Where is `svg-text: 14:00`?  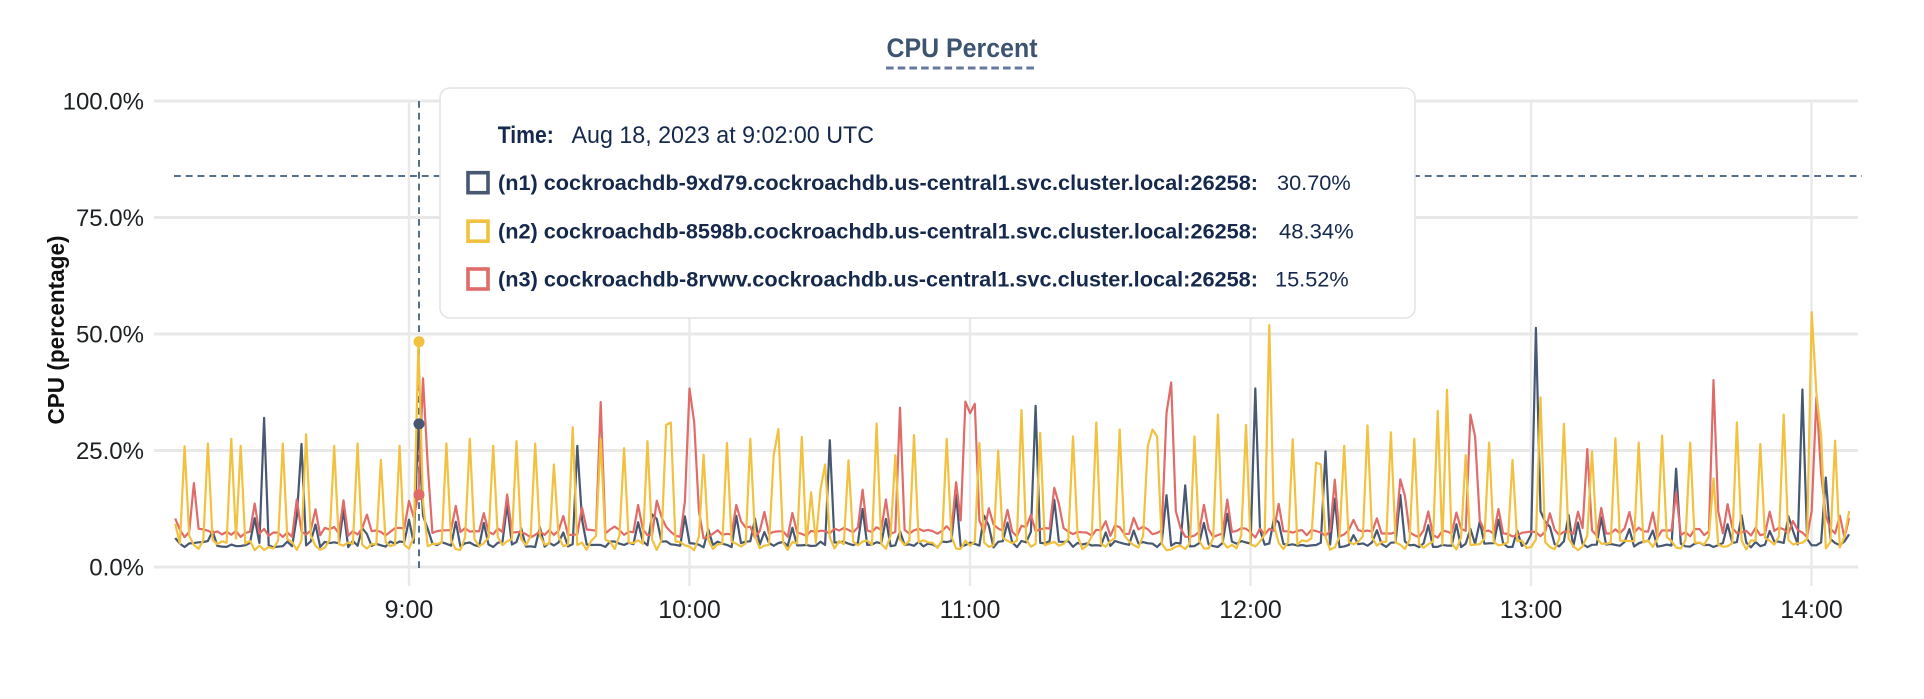
svg-text: 14:00 is located at coordinates (1811, 610).